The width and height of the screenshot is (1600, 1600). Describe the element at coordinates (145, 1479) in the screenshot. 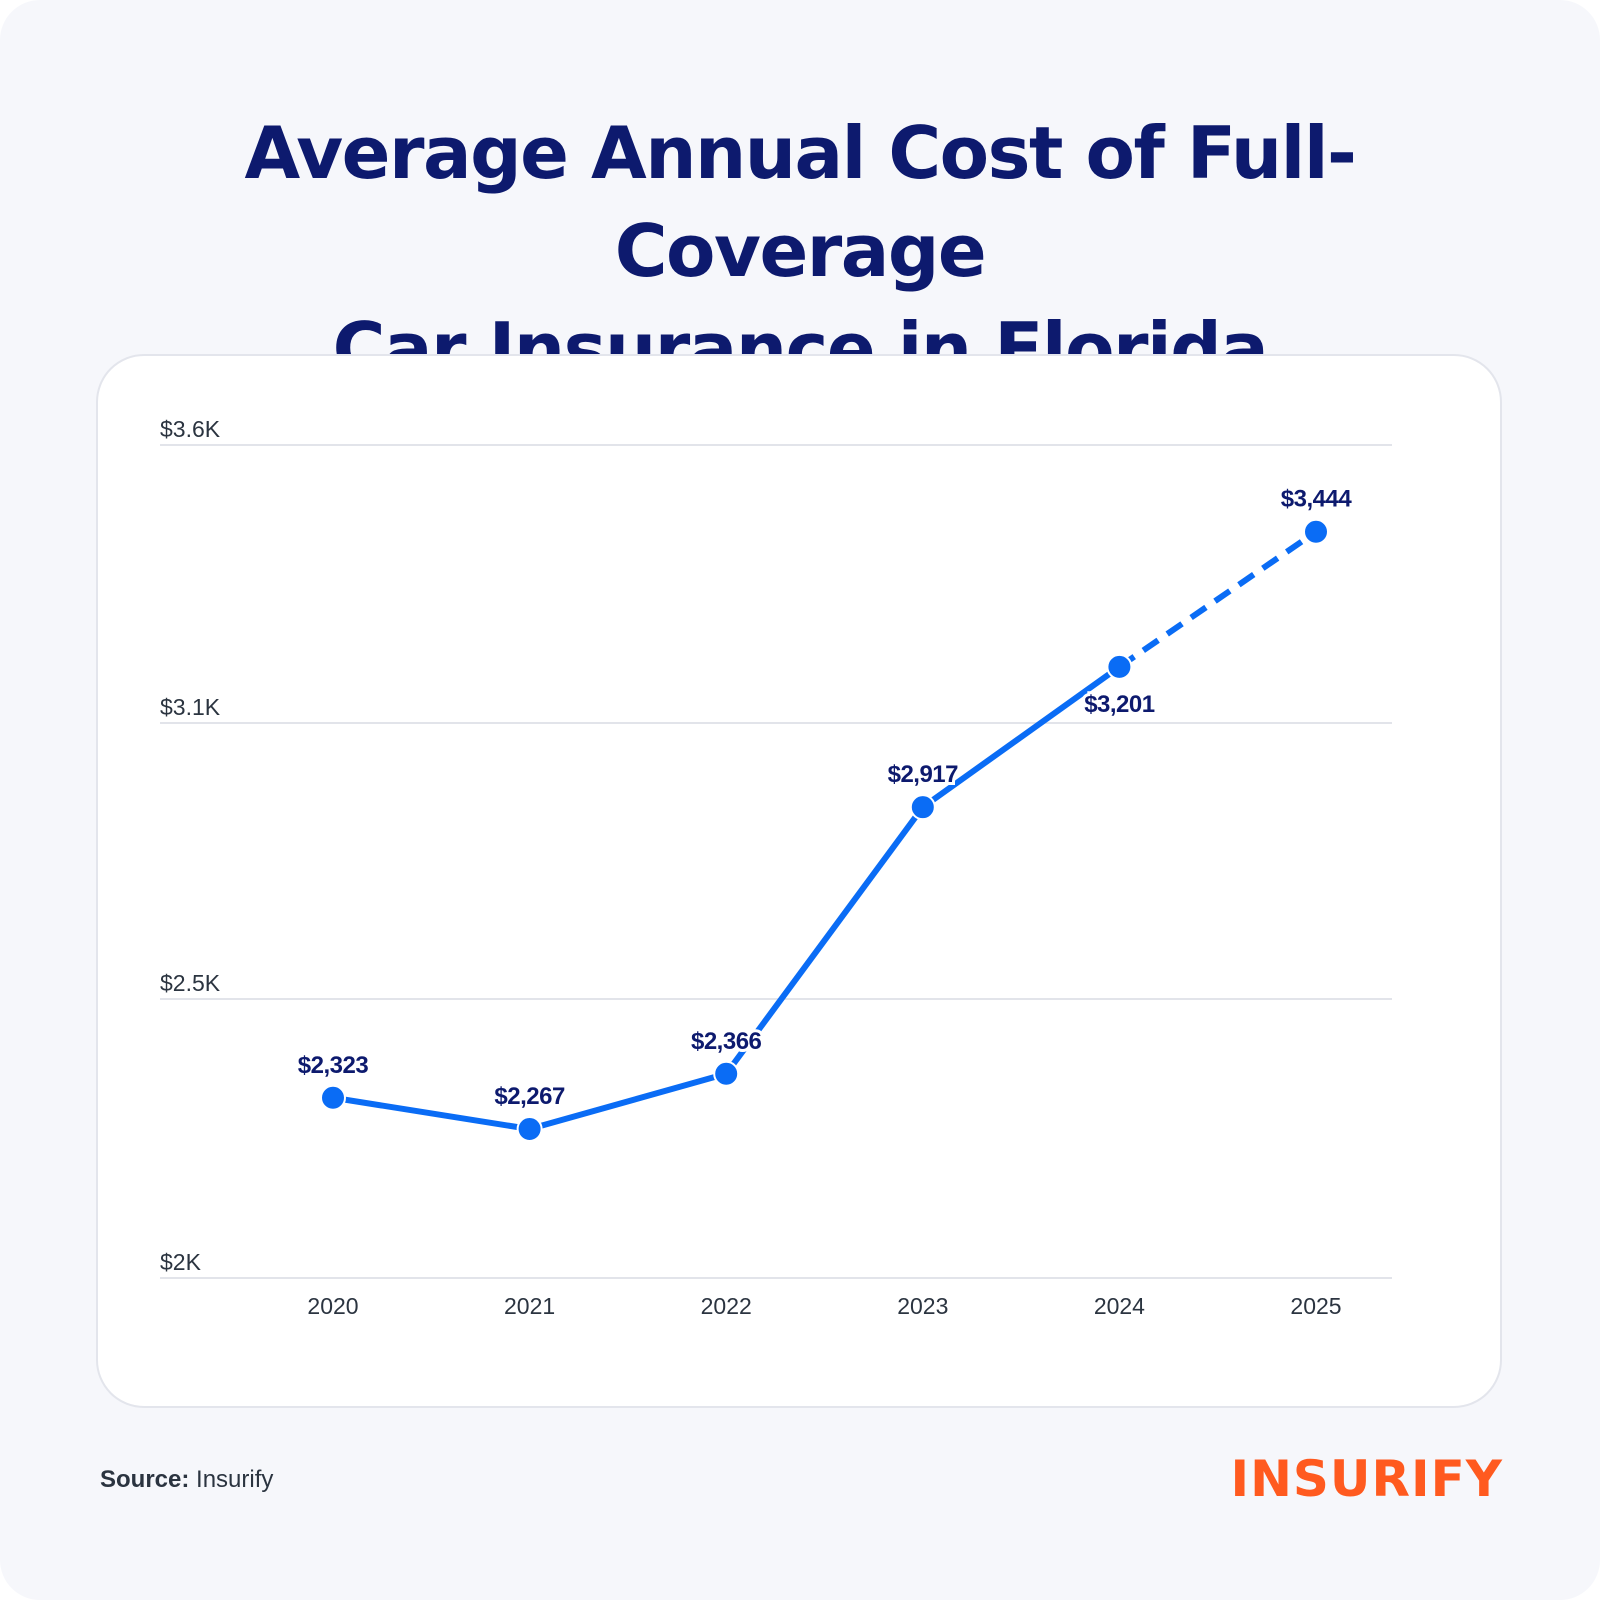

I see `source-label: Source:` at that location.